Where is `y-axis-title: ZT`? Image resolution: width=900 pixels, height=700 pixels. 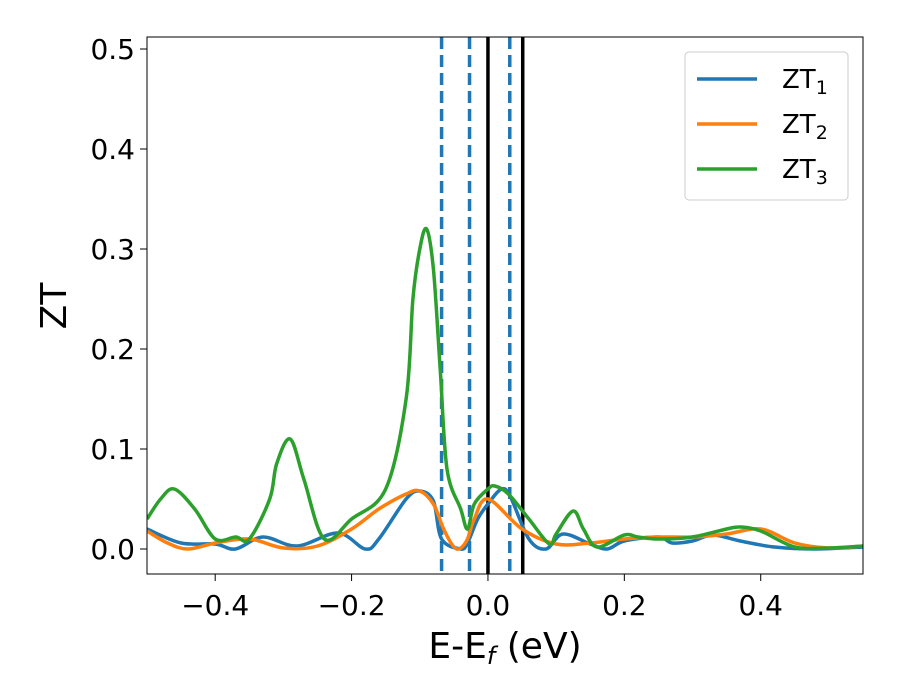 y-axis-title: ZT is located at coordinates (54, 306).